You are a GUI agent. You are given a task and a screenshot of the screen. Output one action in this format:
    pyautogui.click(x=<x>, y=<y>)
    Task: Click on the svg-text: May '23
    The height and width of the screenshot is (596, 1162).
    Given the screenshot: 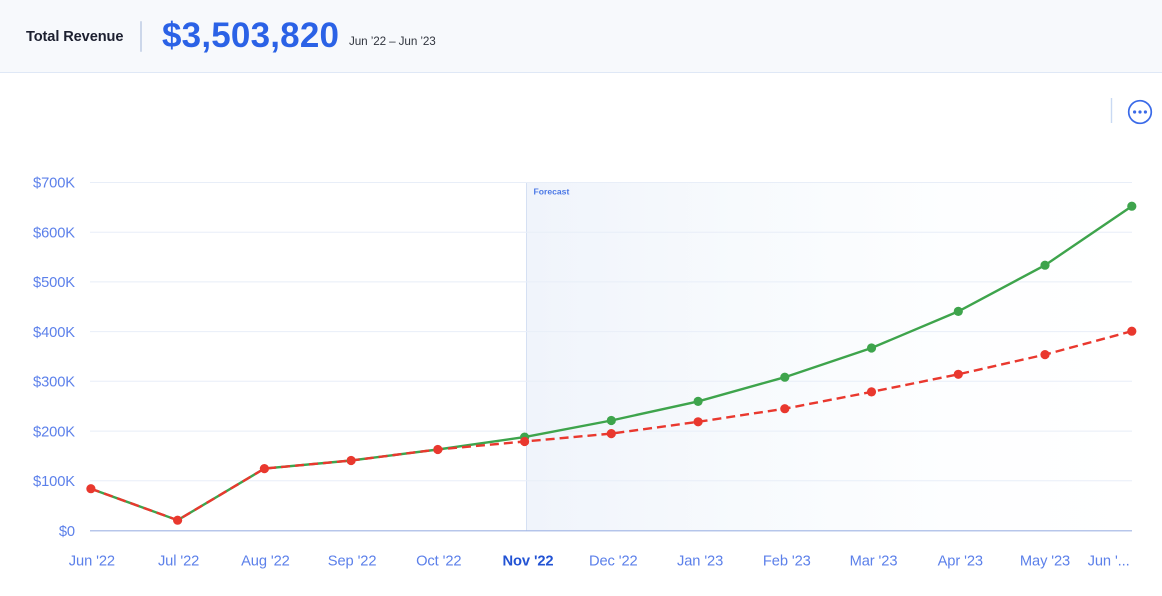 What is the action you would take?
    pyautogui.click(x=1045, y=562)
    